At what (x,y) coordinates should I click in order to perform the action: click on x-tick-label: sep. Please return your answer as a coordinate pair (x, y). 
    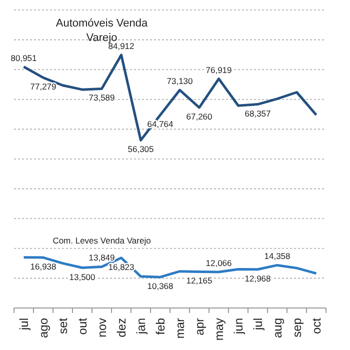
    Looking at the image, I should click on (297, 328).